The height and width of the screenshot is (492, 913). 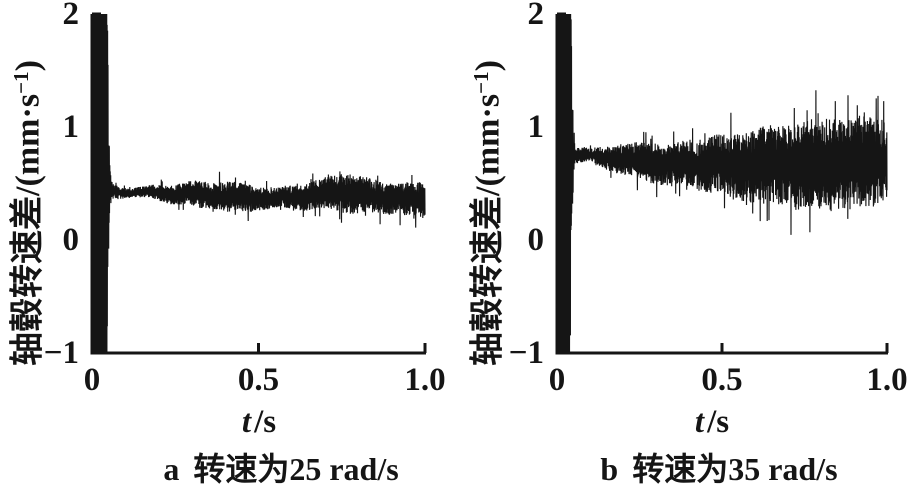 What do you see at coordinates (735, 469) in the screenshot?
I see `panel-caption-text: 转速为35 rad/s` at bounding box center [735, 469].